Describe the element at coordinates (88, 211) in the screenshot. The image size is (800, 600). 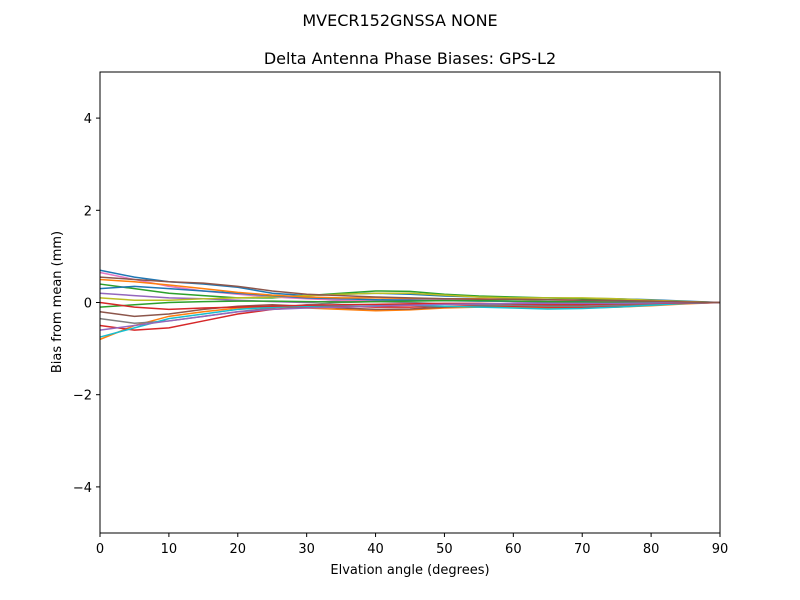
I see `y-tick-label: 2` at that location.